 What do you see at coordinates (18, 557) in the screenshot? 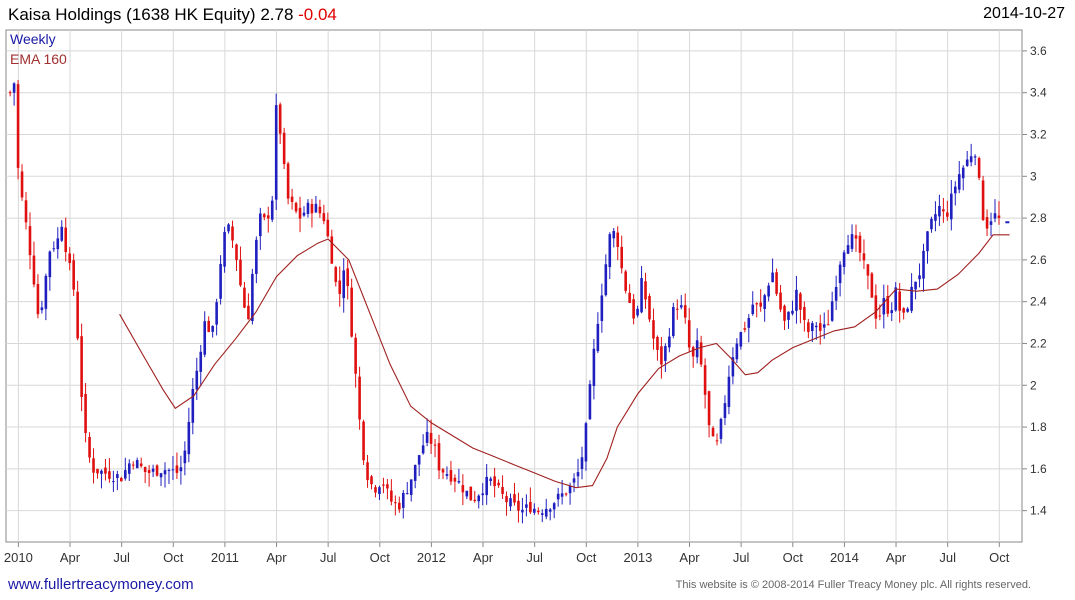
I see `x-tick-label: 2010` at bounding box center [18, 557].